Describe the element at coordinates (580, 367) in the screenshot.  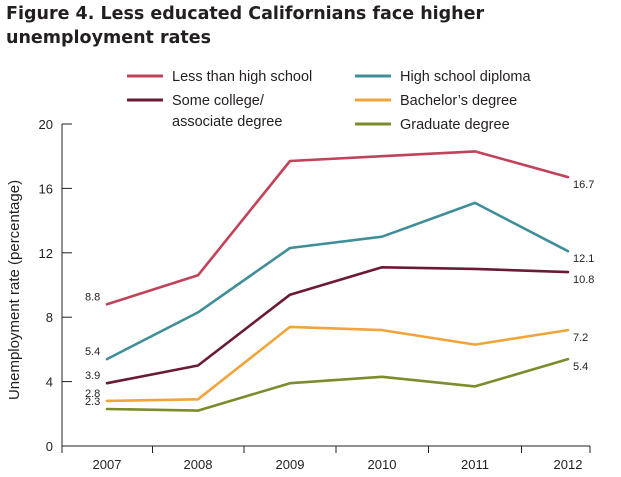
I see `data-label-grad: 5.4` at that location.